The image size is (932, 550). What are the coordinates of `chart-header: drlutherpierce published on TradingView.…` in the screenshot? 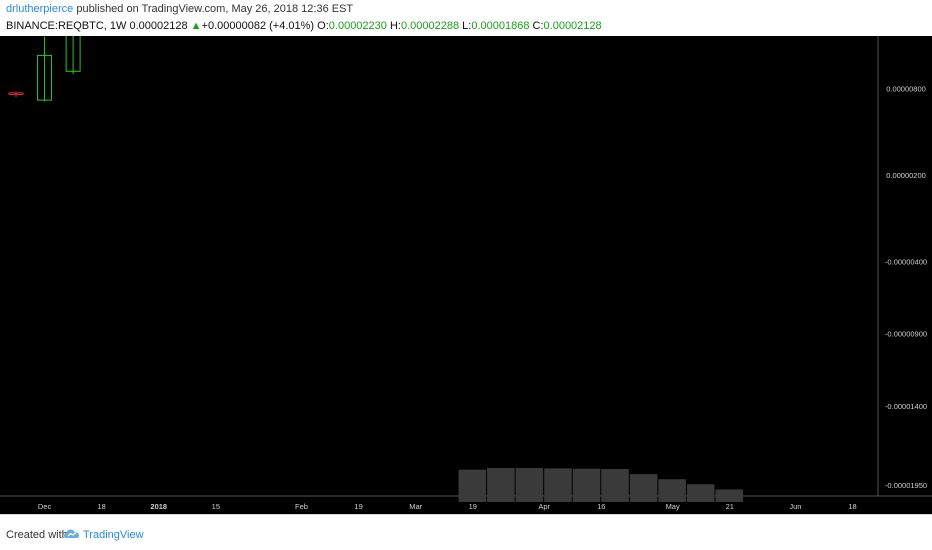 It's located at (466, 18).